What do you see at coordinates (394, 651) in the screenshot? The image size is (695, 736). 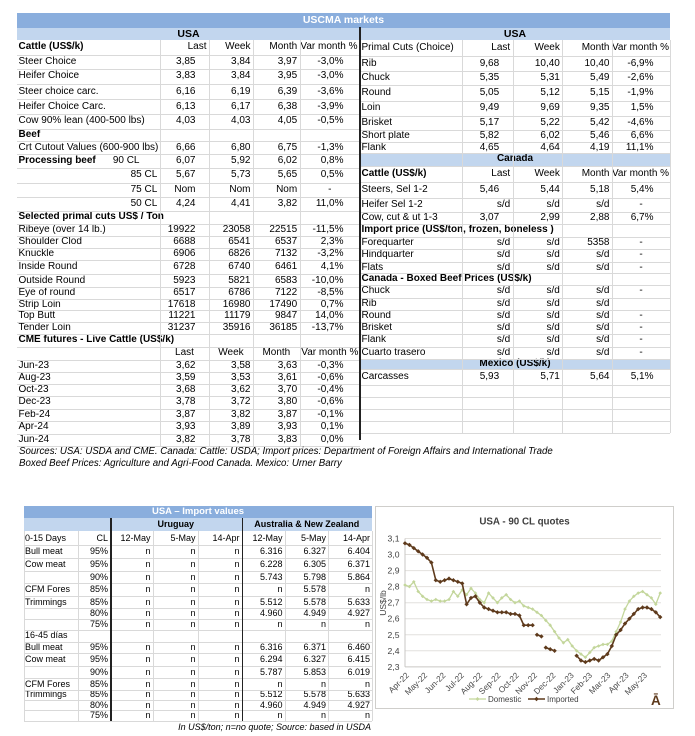 I see `svg-text: 2,4` at bounding box center [394, 651].